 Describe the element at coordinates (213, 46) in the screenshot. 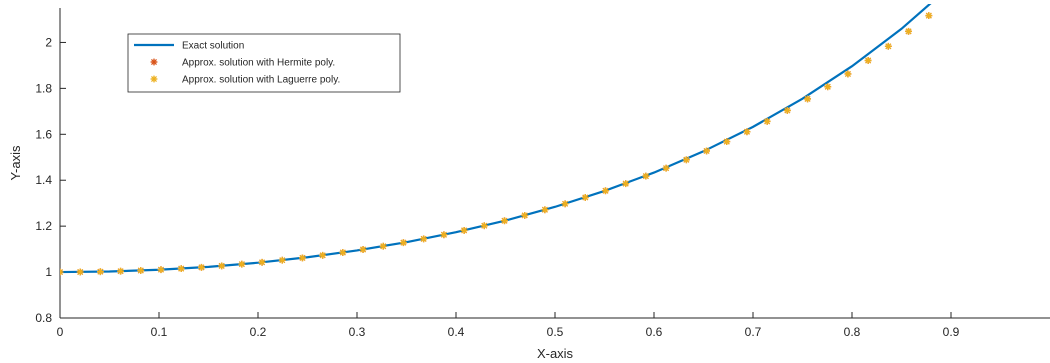

I see `legend-label: Exact solution` at that location.